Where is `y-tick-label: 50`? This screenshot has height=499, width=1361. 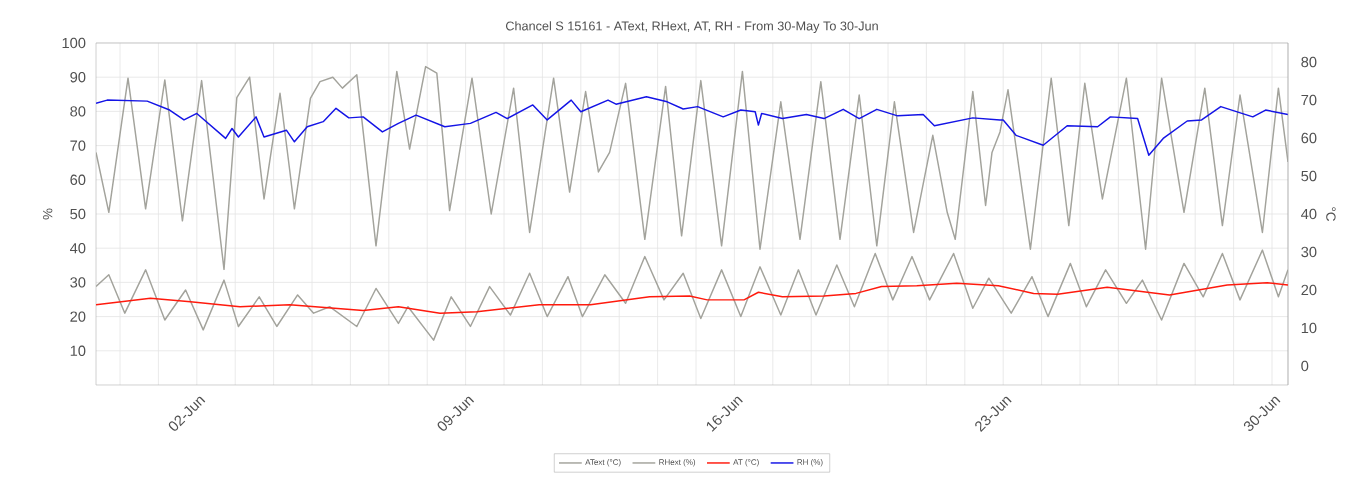 y-tick-label: 50 is located at coordinates (78, 214).